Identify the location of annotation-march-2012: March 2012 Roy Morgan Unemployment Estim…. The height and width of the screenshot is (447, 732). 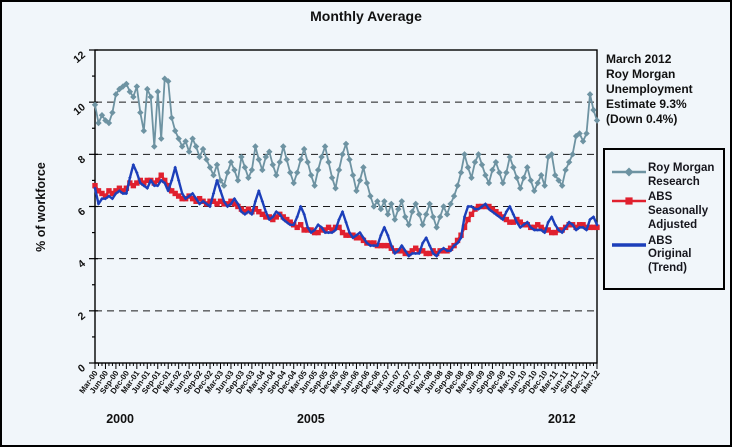
(649, 89).